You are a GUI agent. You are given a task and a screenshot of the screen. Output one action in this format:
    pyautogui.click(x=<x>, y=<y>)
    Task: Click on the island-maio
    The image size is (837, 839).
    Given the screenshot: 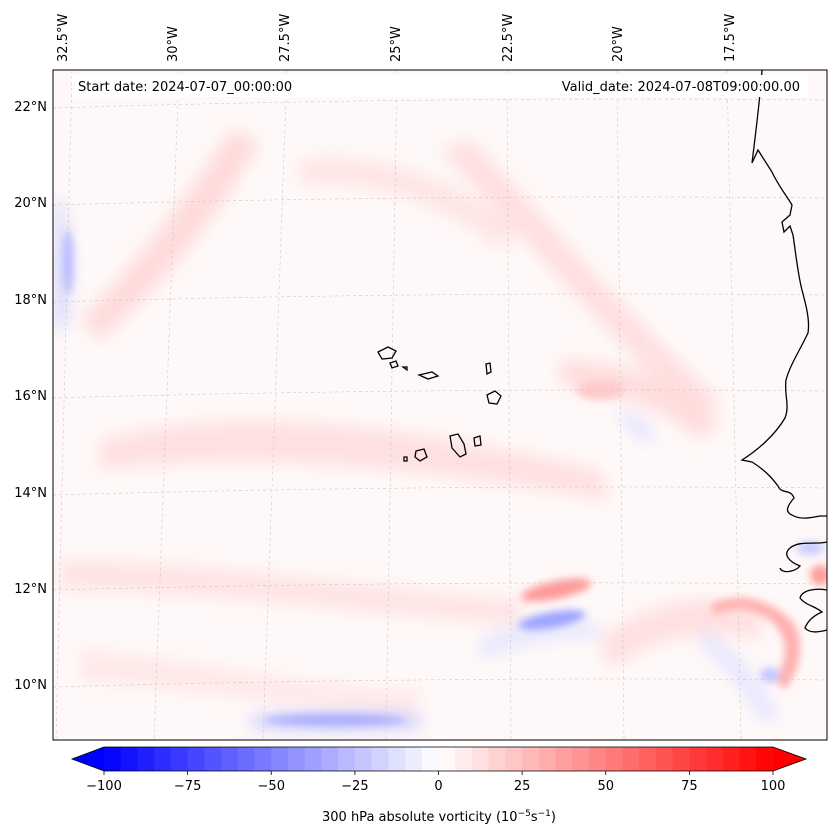 What is the action you would take?
    pyautogui.click(x=477, y=441)
    